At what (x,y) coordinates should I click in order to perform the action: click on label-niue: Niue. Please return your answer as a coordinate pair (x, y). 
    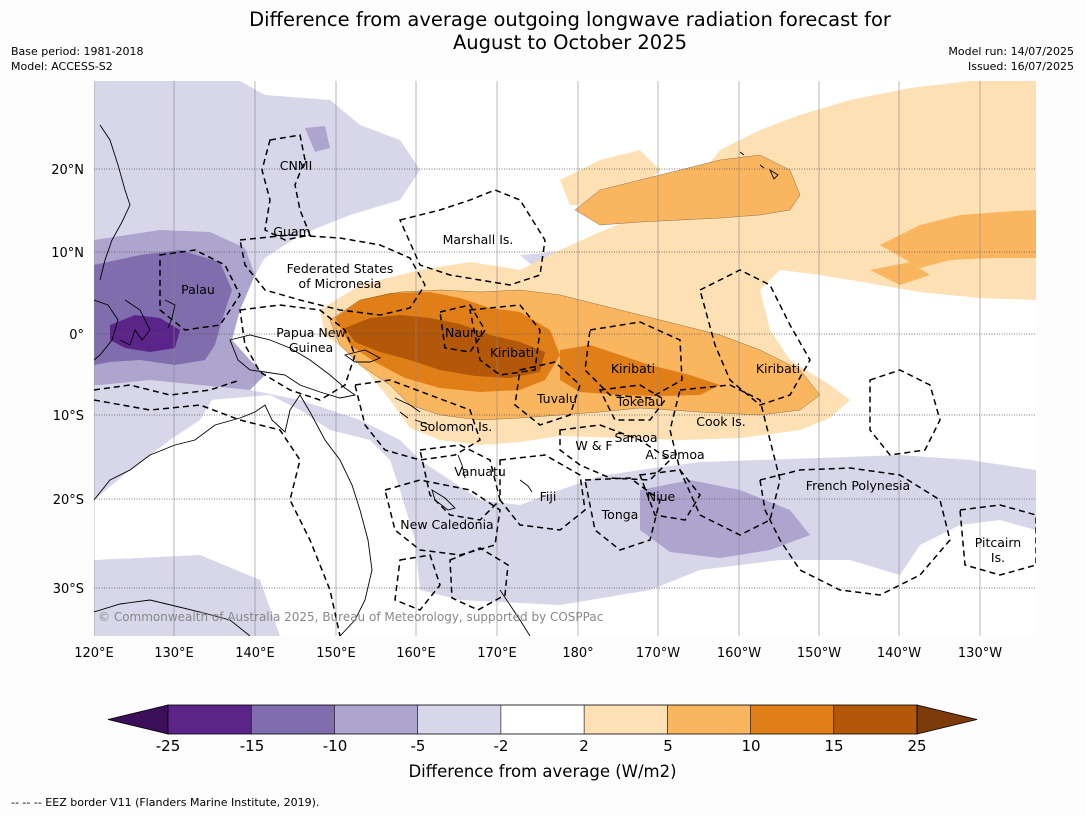
    Looking at the image, I should click on (661, 496).